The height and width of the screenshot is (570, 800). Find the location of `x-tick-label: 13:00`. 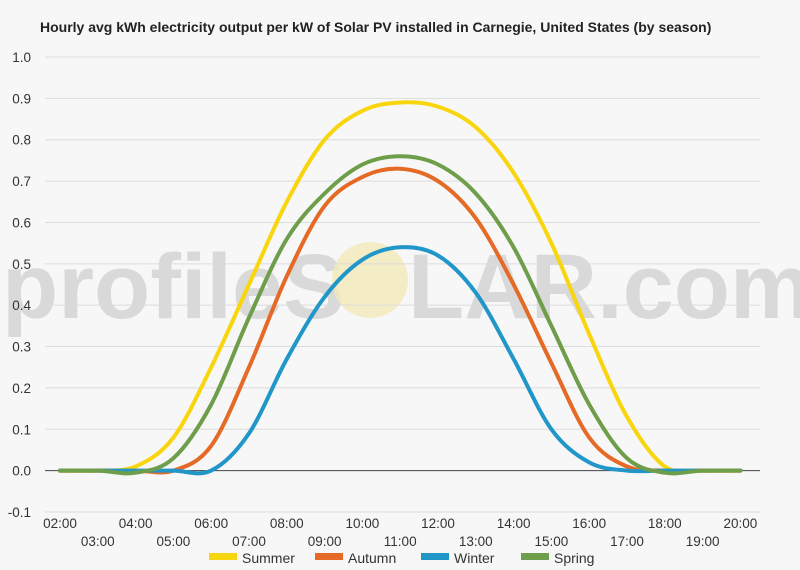

x-tick-label: 13:00 is located at coordinates (476, 541).